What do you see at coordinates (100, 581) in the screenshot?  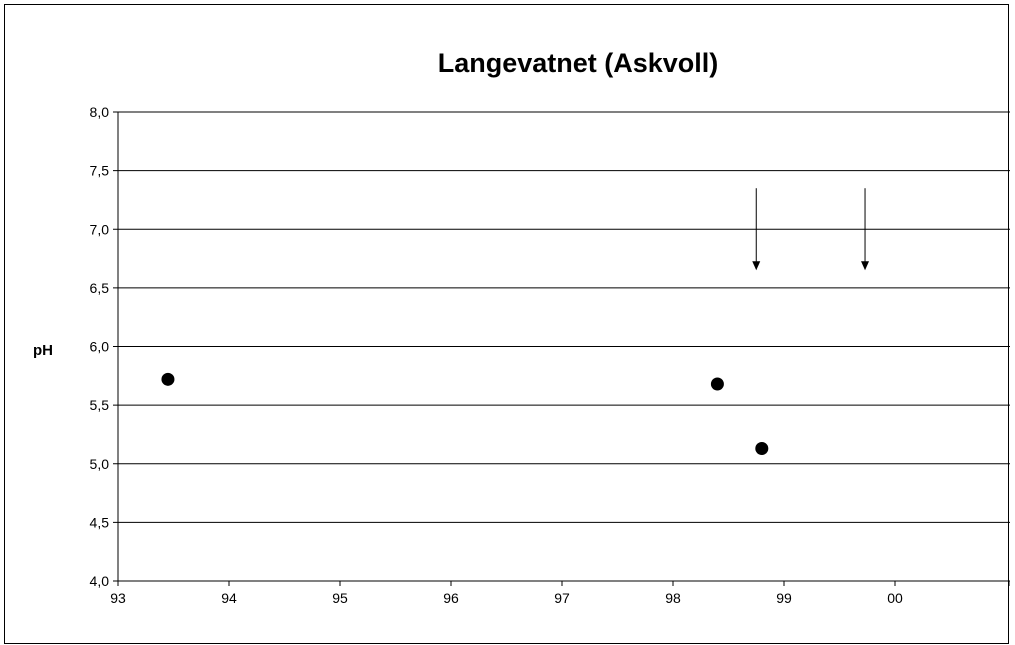 I see `y-tick-label: 4,0` at bounding box center [100, 581].